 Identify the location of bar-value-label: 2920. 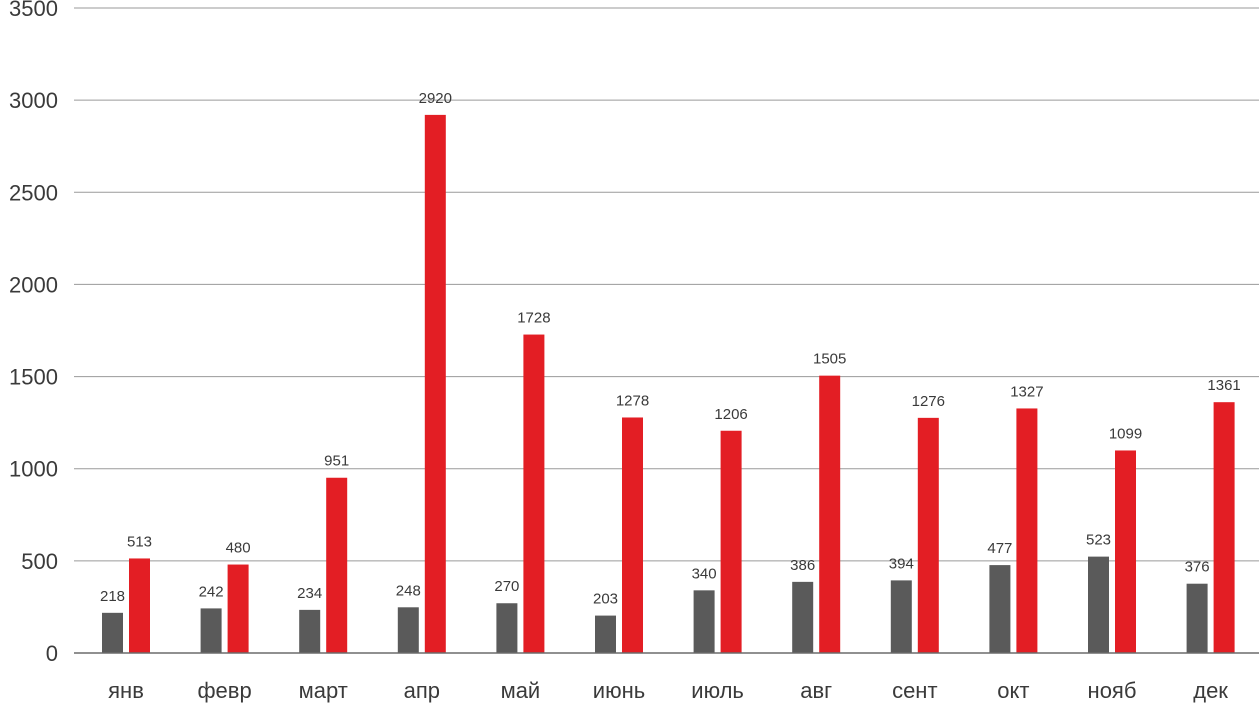
(435, 98).